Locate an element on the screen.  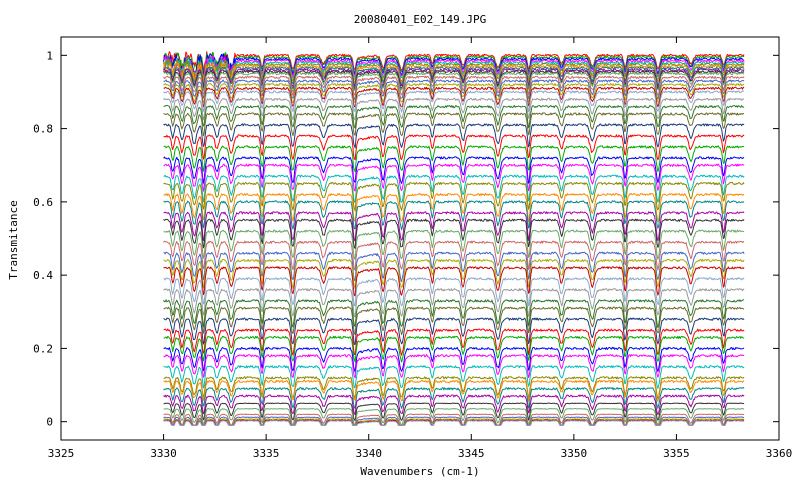
x-tick-label: 3325 is located at coordinates (61, 453).